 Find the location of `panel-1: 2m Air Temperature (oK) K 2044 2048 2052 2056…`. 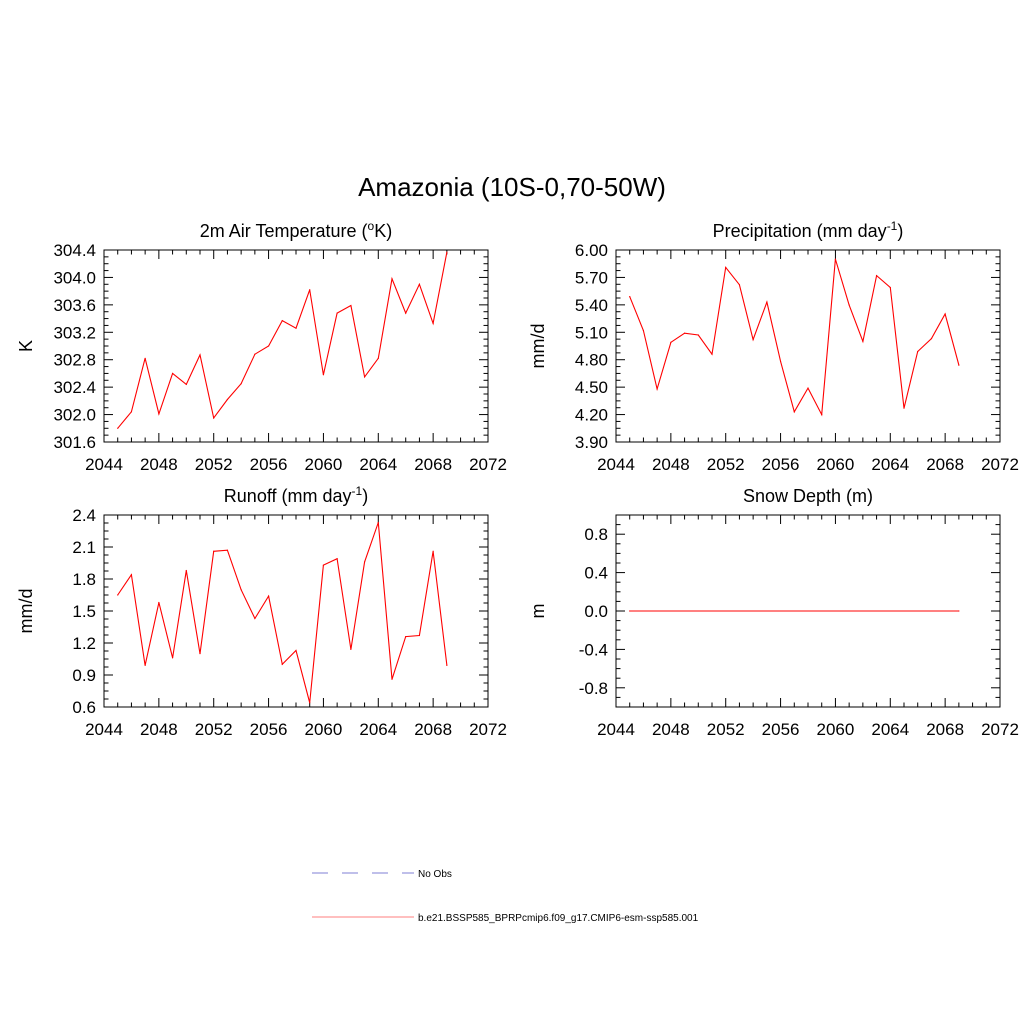

panel-1: 2m Air Temperature (oK) K 2044 2048 2052 2056… is located at coordinates (261, 346).